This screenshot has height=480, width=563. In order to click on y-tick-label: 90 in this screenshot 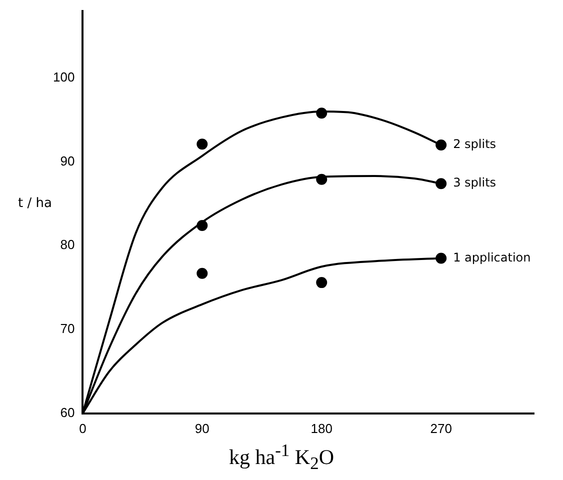, I will do `click(67, 160)`.